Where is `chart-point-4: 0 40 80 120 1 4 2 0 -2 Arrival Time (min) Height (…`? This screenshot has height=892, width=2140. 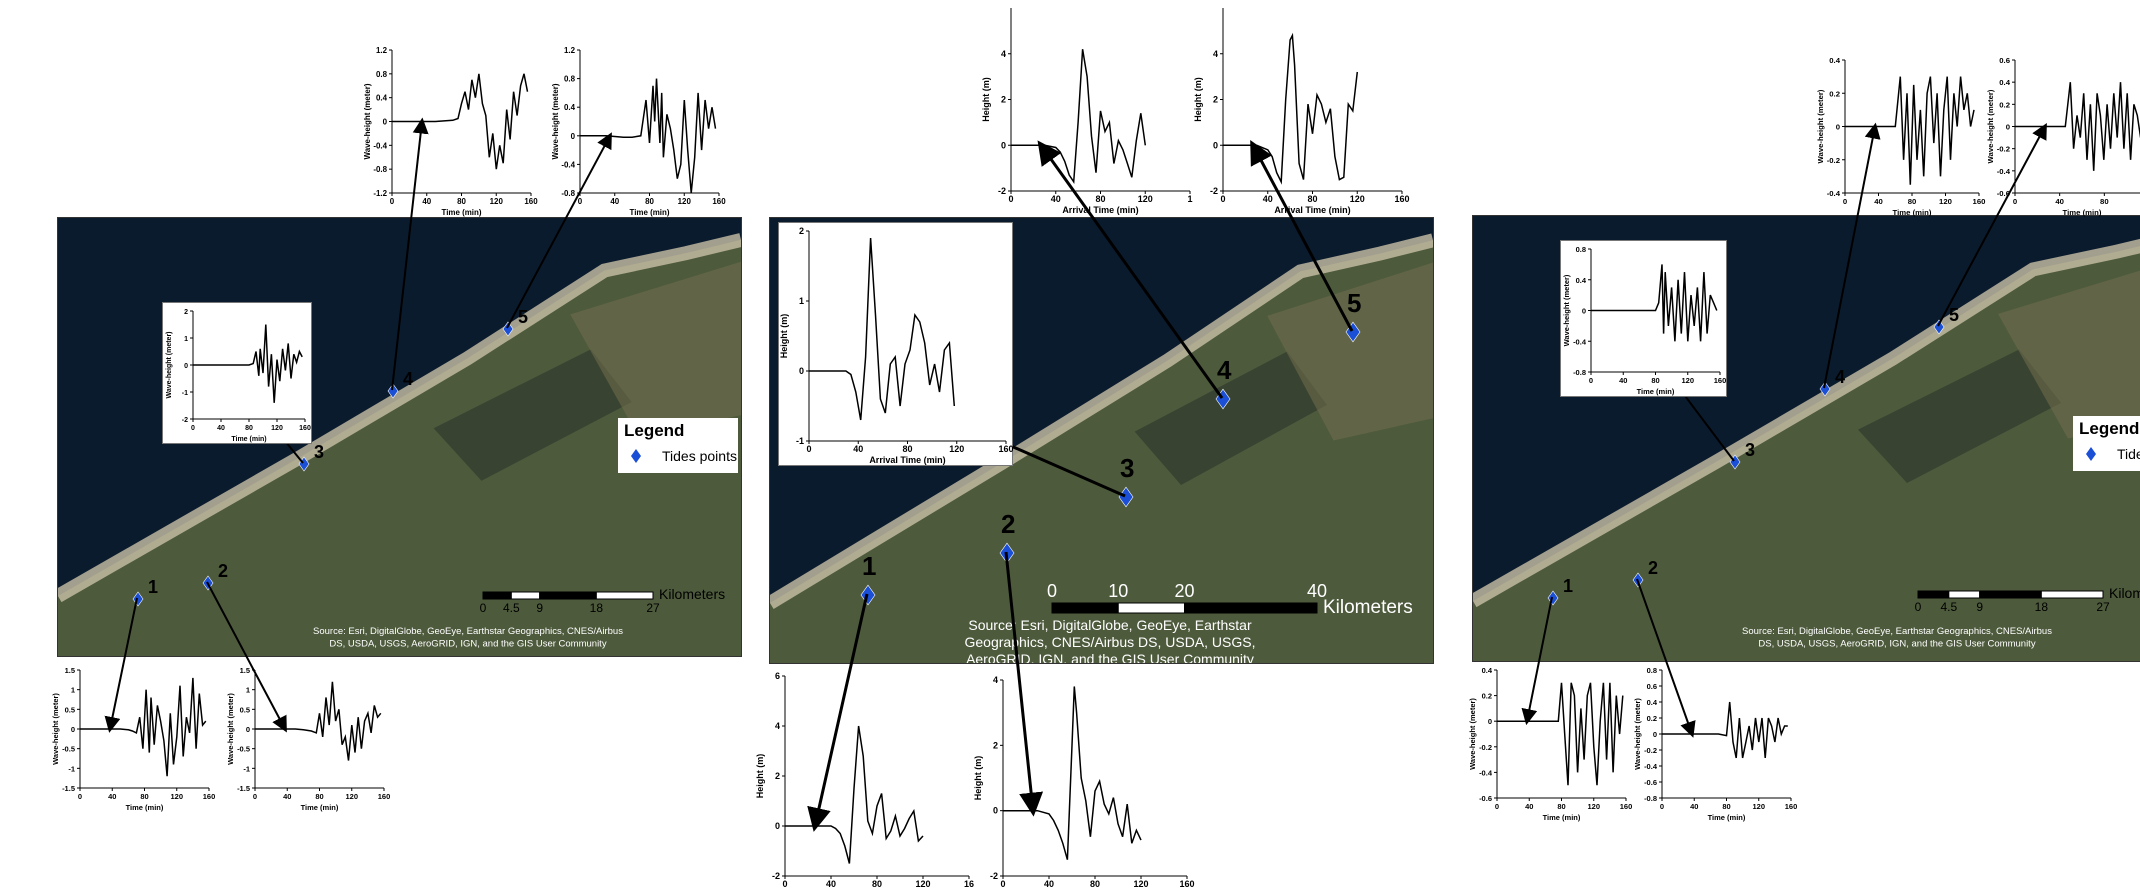 chart-point-4: 0 40 80 120 1 4 2 0 -2 Arrival Time (min) Height (… is located at coordinates (1088, 107).